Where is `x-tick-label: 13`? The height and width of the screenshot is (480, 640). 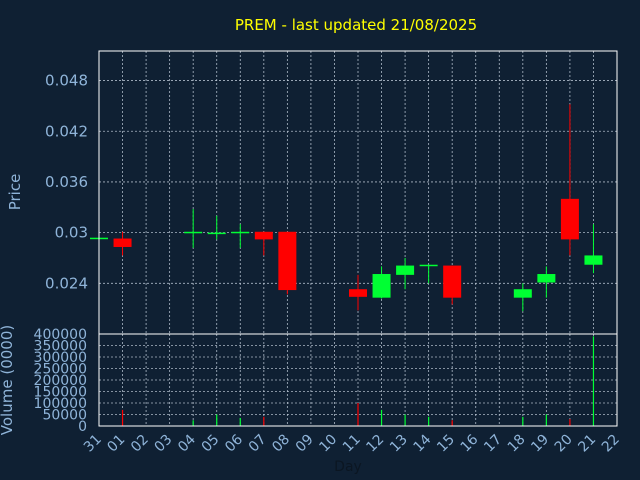
x-tick-label: 13 is located at coordinates (399, 444).